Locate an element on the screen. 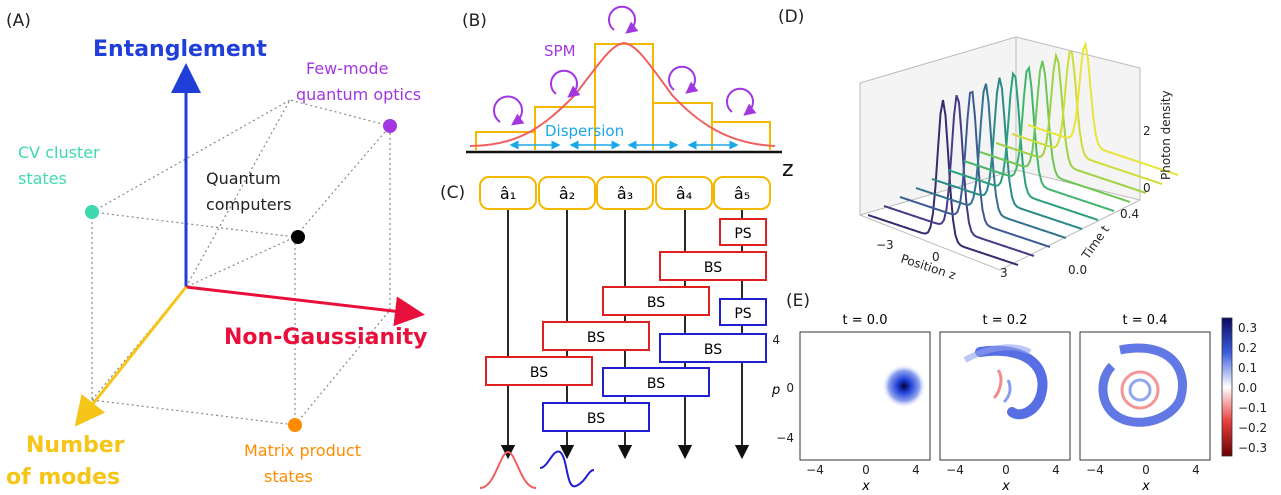 The height and width of the screenshot is (495, 1281). panel-e-label: (E) is located at coordinates (798, 301).